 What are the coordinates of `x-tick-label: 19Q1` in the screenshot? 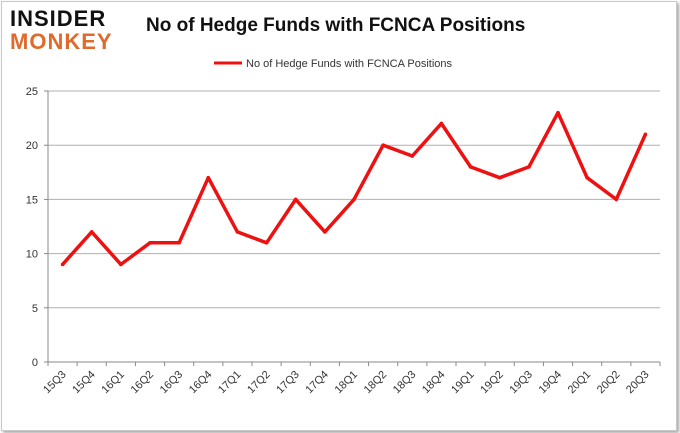 It's located at (463, 383).